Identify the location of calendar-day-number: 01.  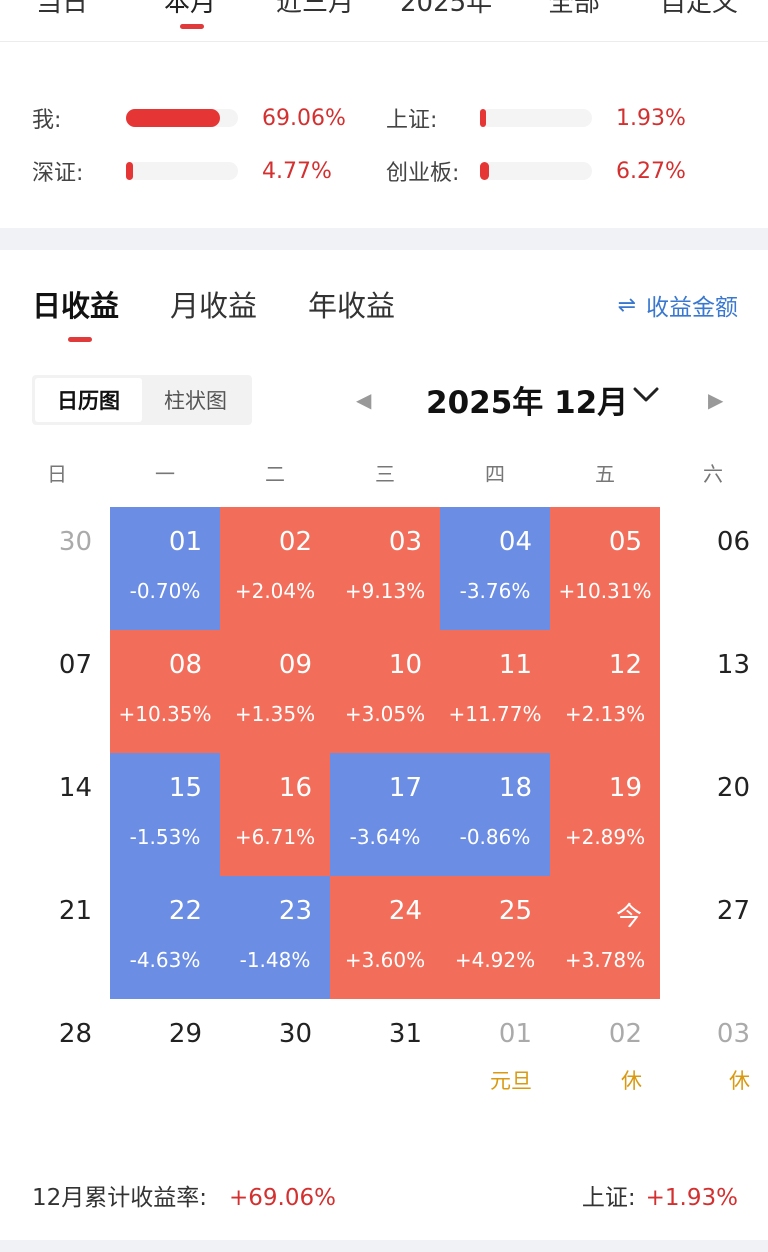
(515, 1034).